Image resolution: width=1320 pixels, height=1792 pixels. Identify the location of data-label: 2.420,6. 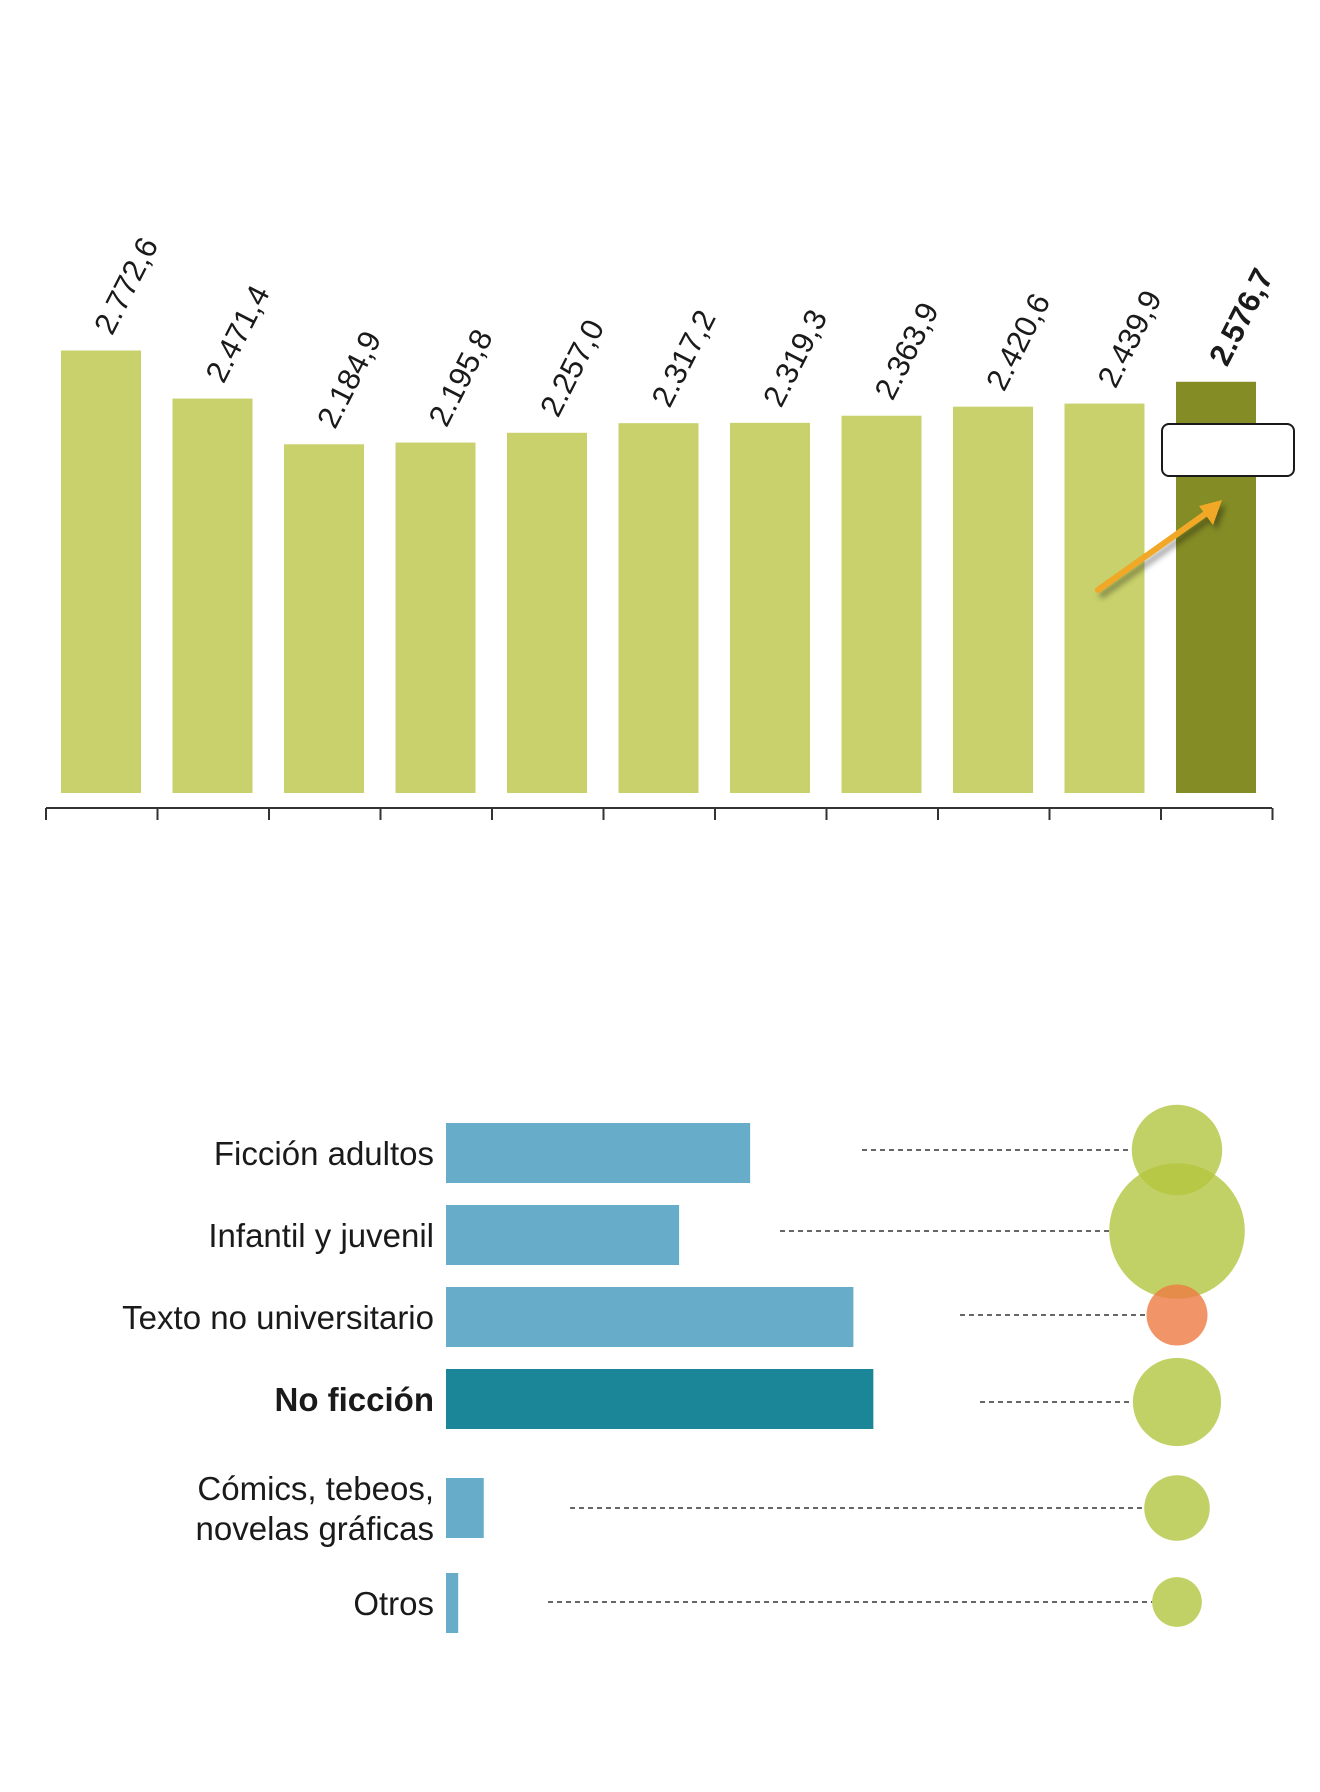
(1018, 342).